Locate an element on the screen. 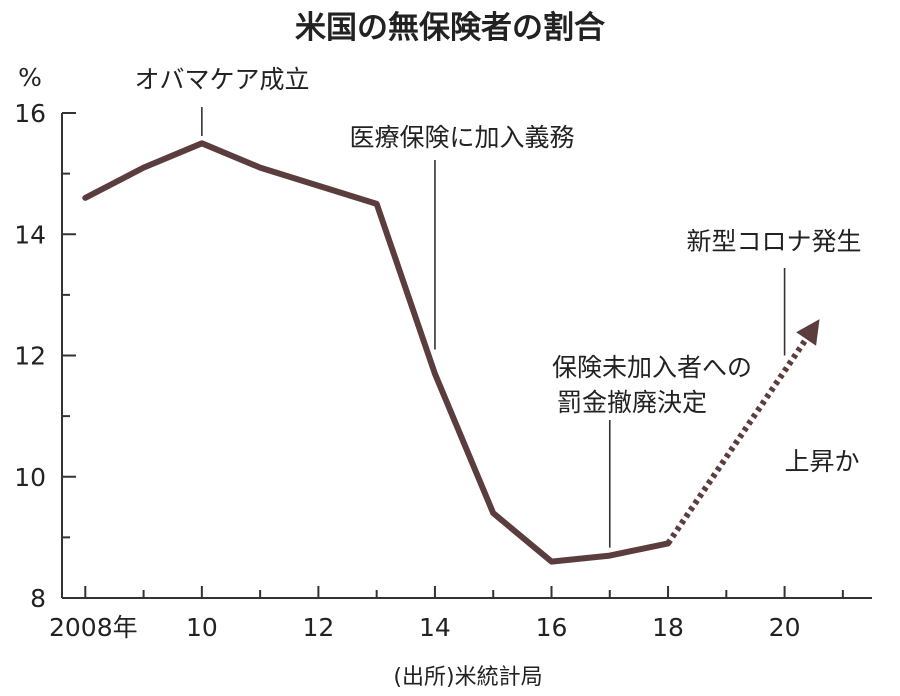 This screenshot has width=900, height=696. projection-dotted-line is located at coordinates (737, 441).